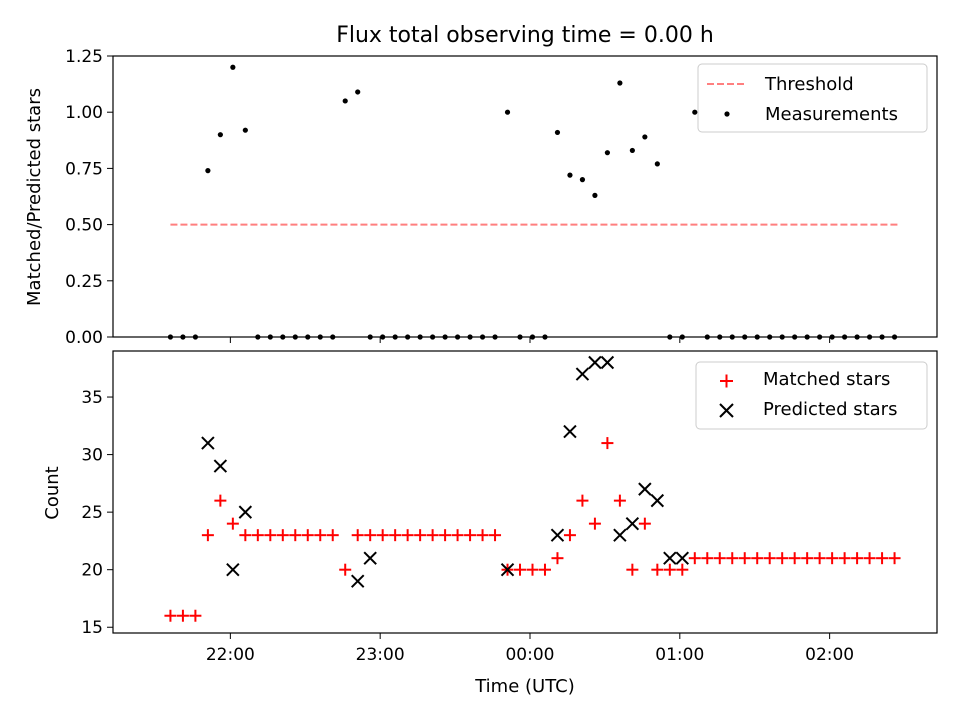 This screenshot has height=720, width=960. What do you see at coordinates (809, 84) in the screenshot?
I see `threshold-legend-label: Threshold` at bounding box center [809, 84].